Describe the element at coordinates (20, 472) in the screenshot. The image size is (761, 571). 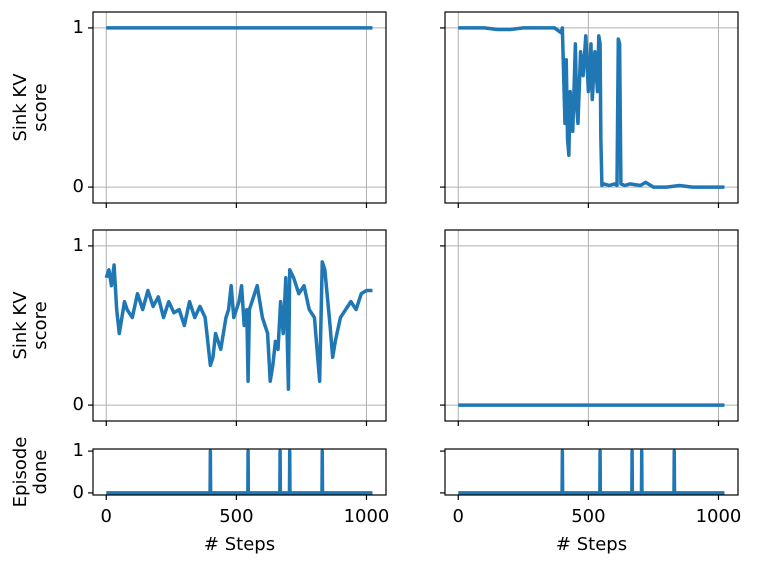
I see `y-axis-label: Episode` at that location.